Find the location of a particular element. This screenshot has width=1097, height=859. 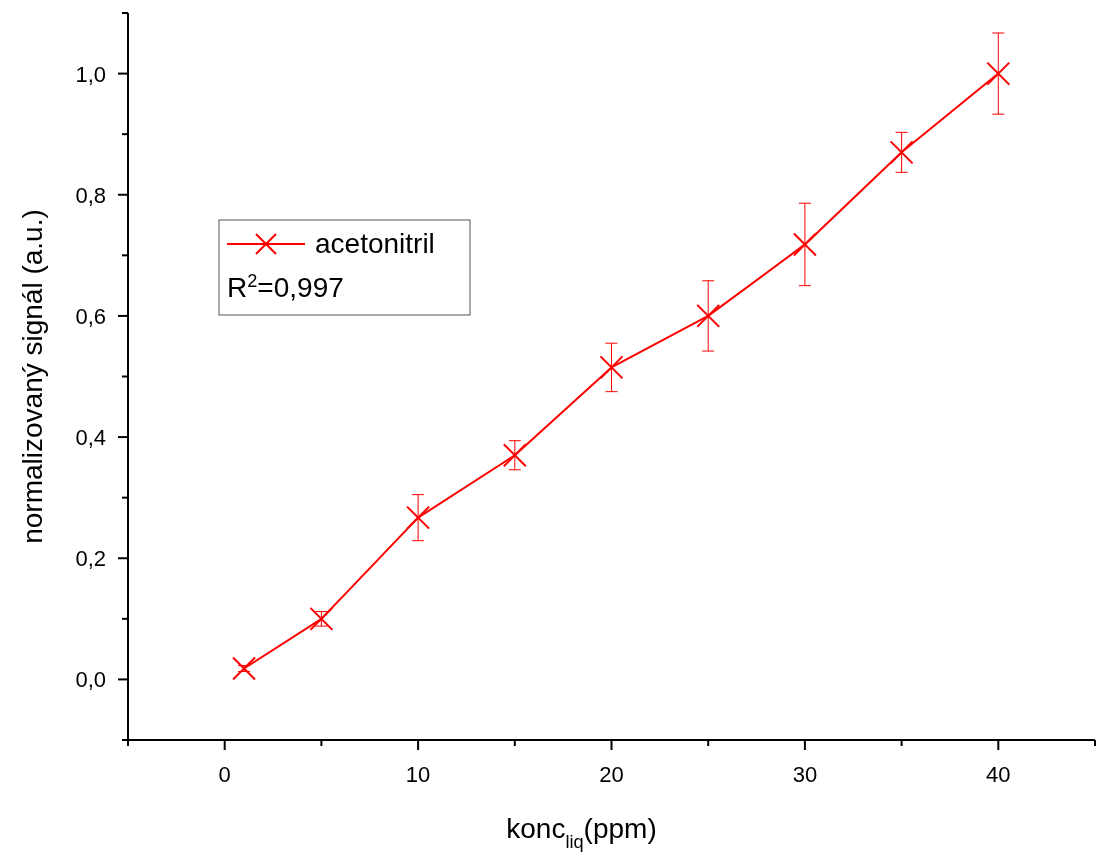

y-tick-label: 0,4 is located at coordinates (90, 438).